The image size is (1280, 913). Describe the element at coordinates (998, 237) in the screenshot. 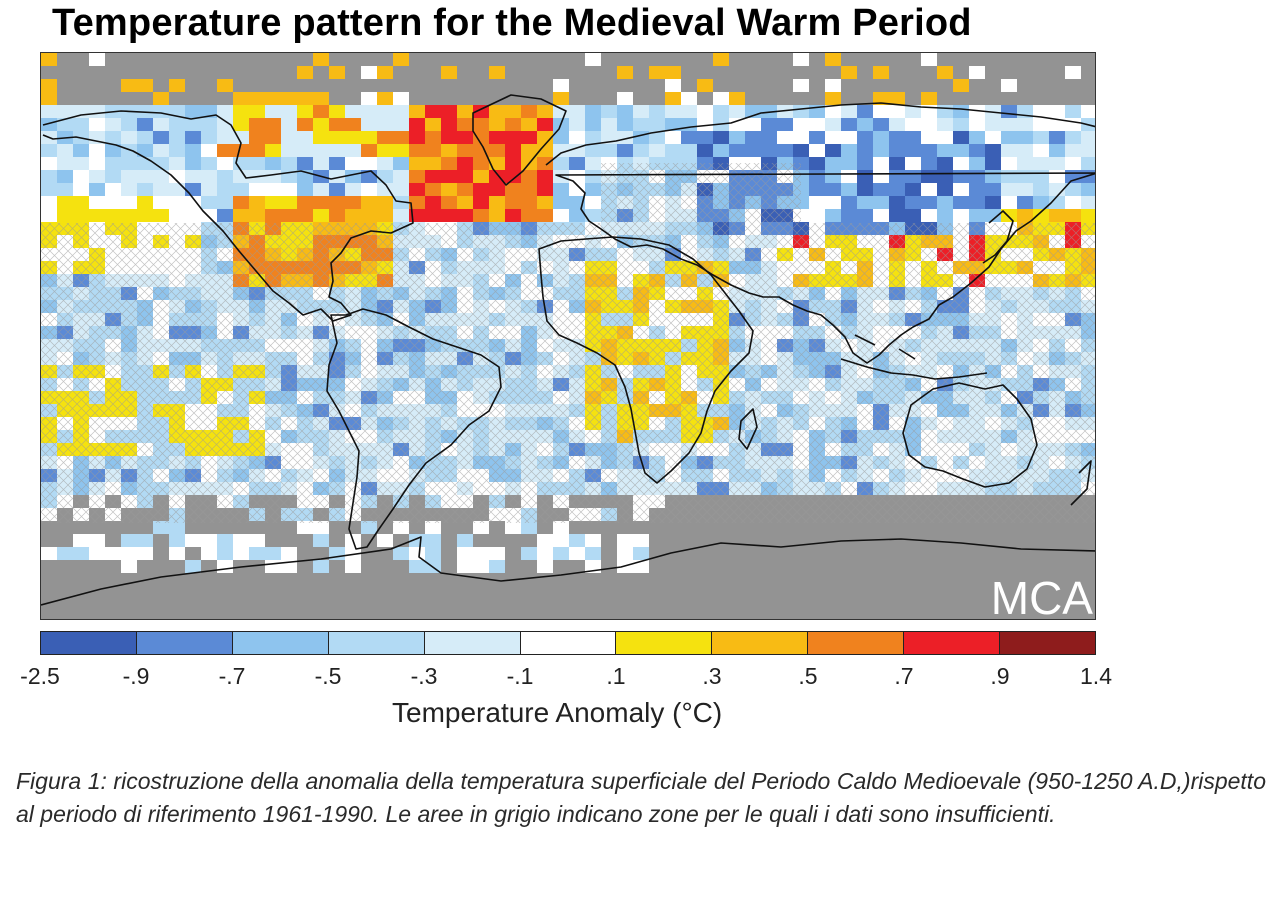

I see `japan-coast` at that location.